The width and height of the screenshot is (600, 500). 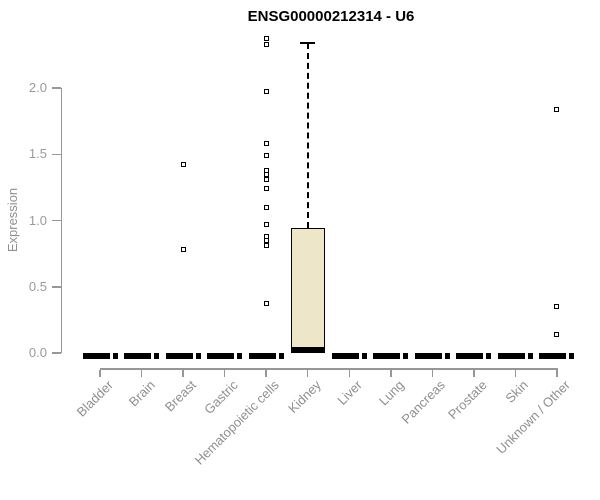 I want to click on chart-title: ENSG00000212314 - U6, so click(x=331, y=16).